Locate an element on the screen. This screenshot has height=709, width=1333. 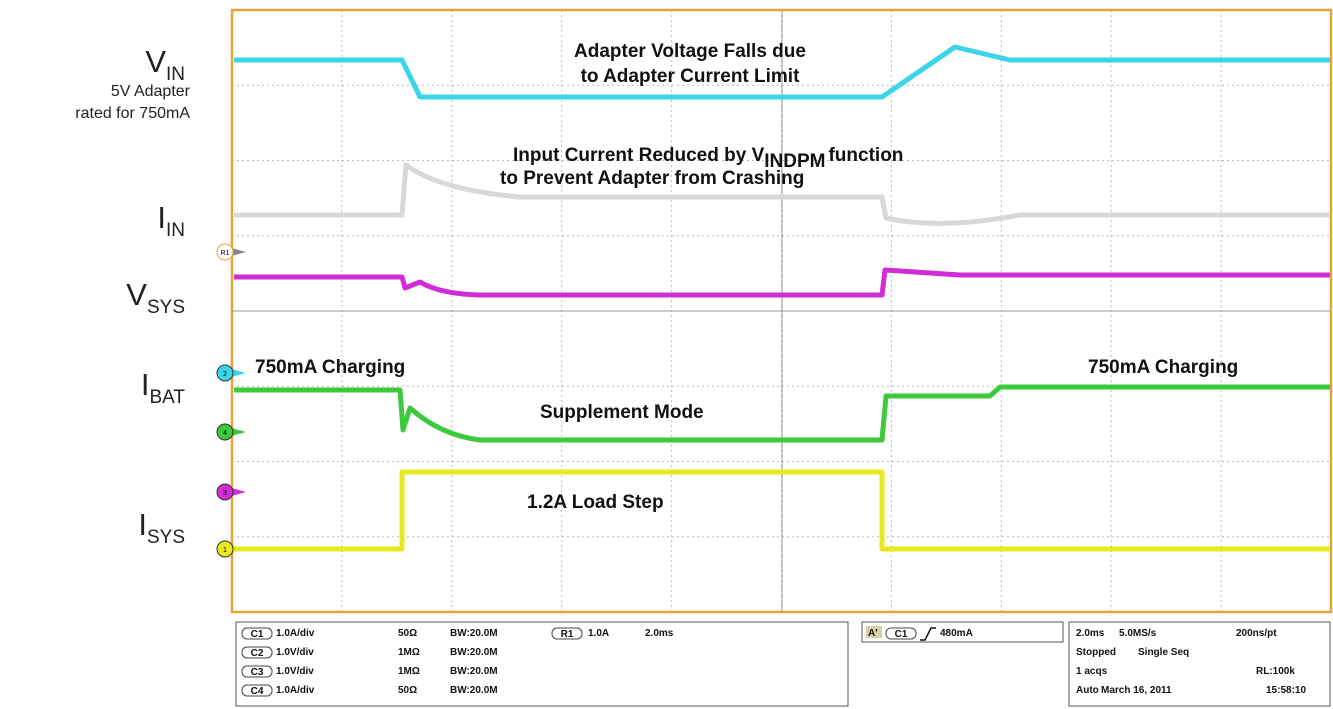
vsys-trace is located at coordinates (782, 282).